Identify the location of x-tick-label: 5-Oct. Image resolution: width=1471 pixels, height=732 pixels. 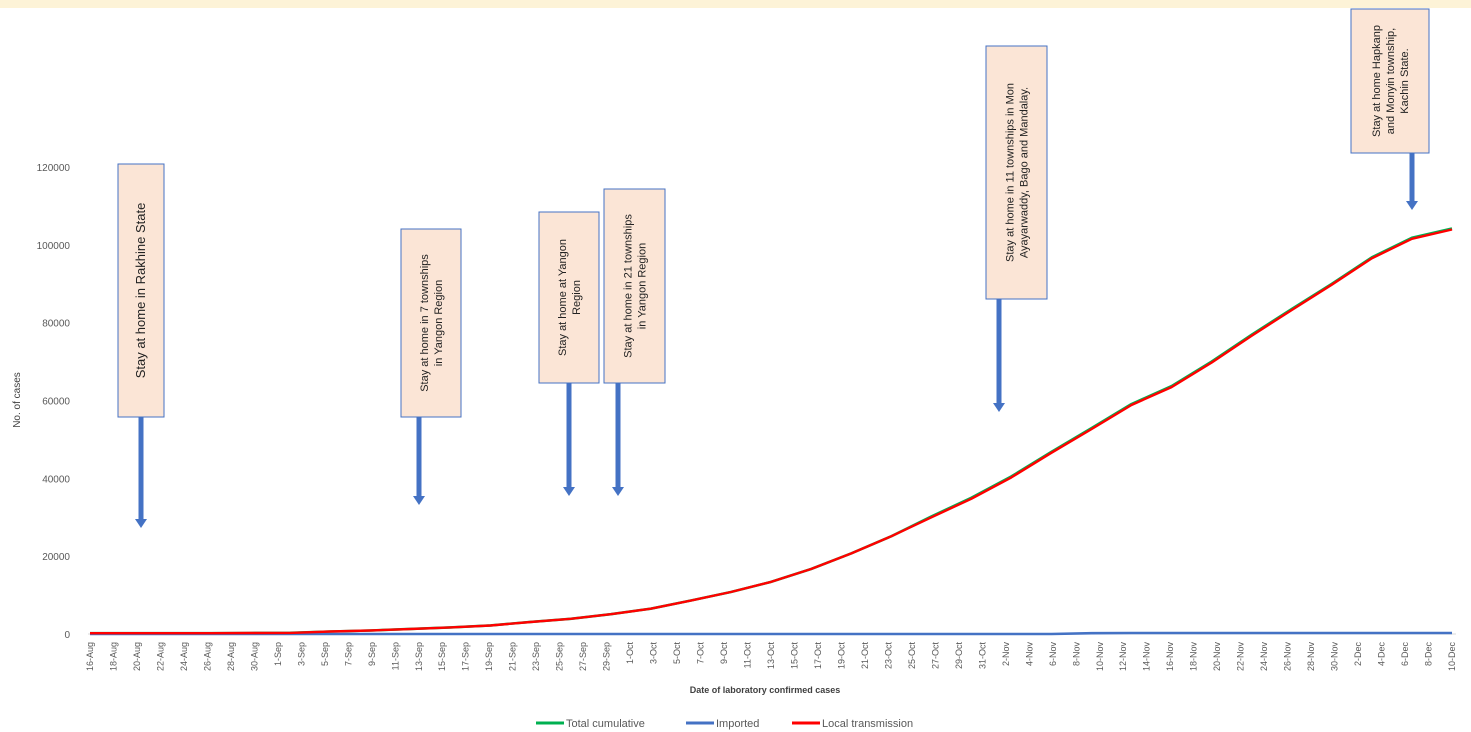
(677, 653).